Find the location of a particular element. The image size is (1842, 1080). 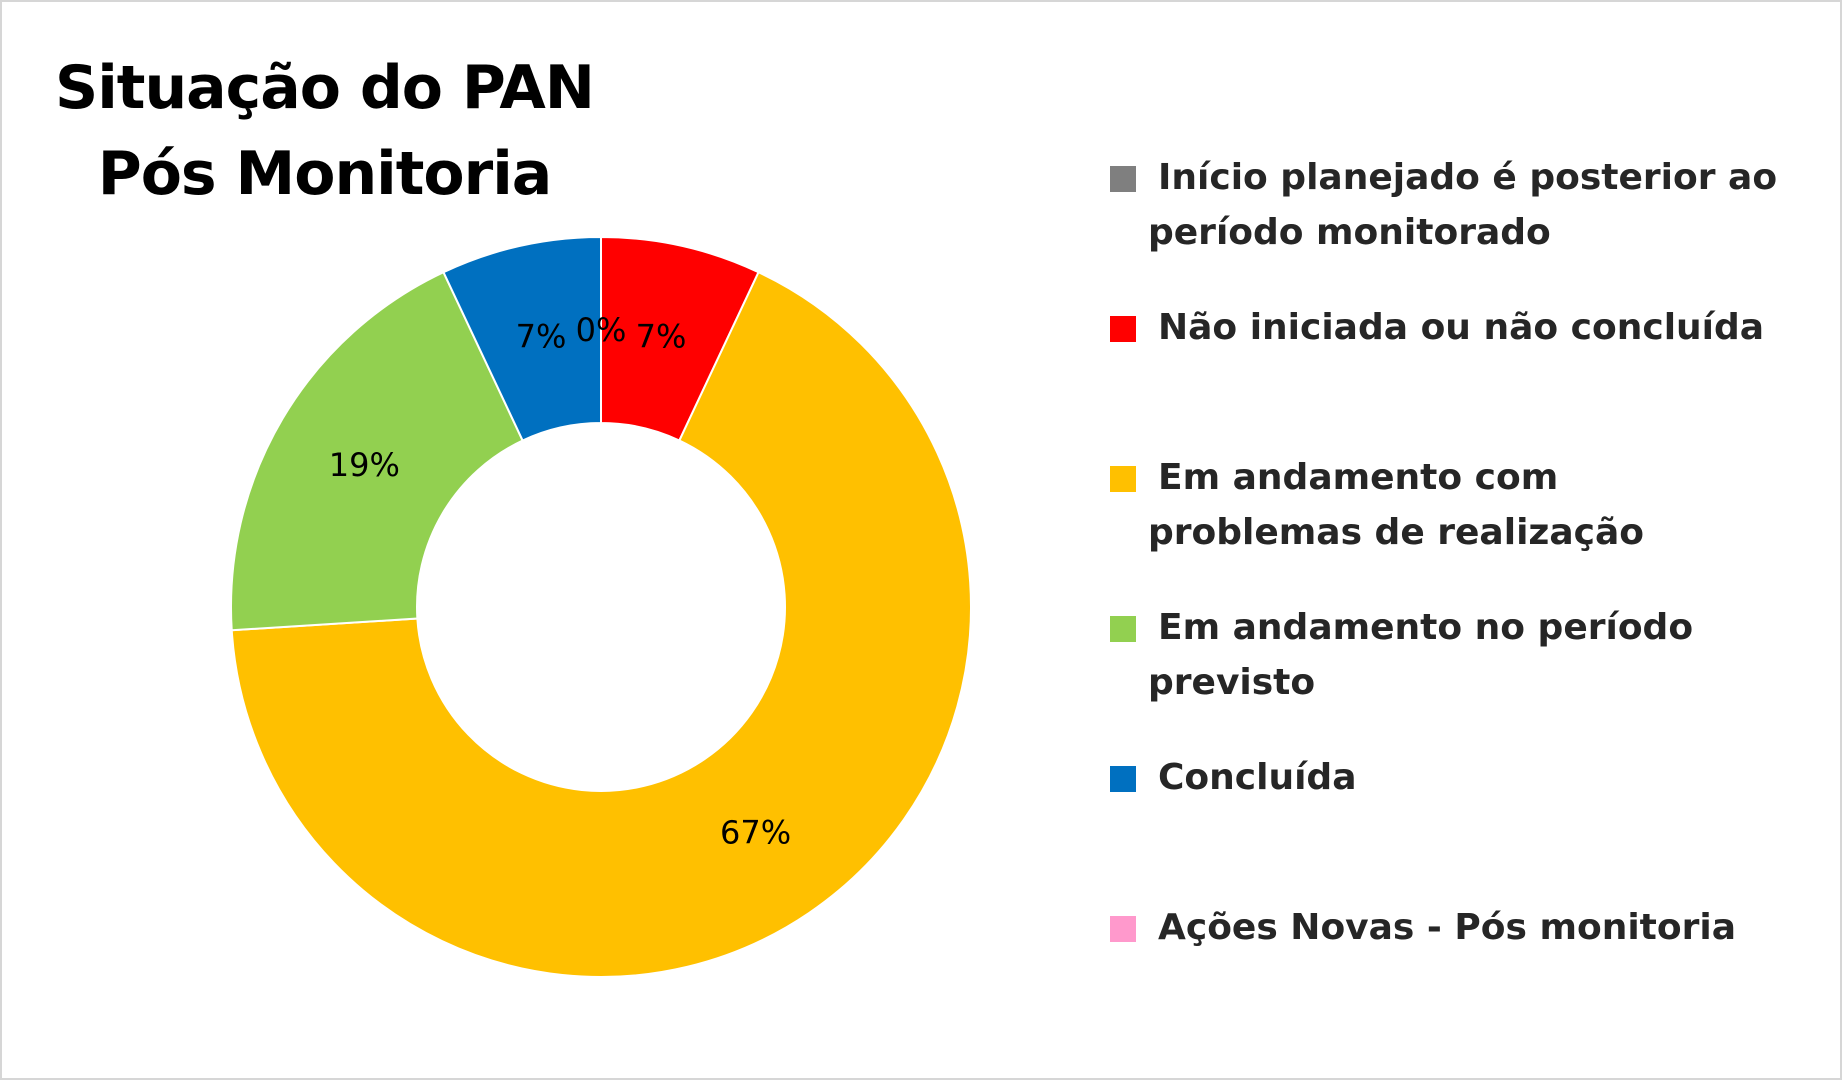

data-label-concluida: 7% is located at coordinates (541, 337).